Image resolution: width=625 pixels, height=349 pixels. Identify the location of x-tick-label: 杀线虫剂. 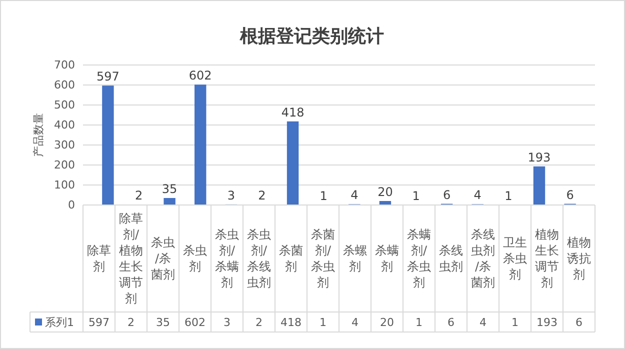
(451, 259).